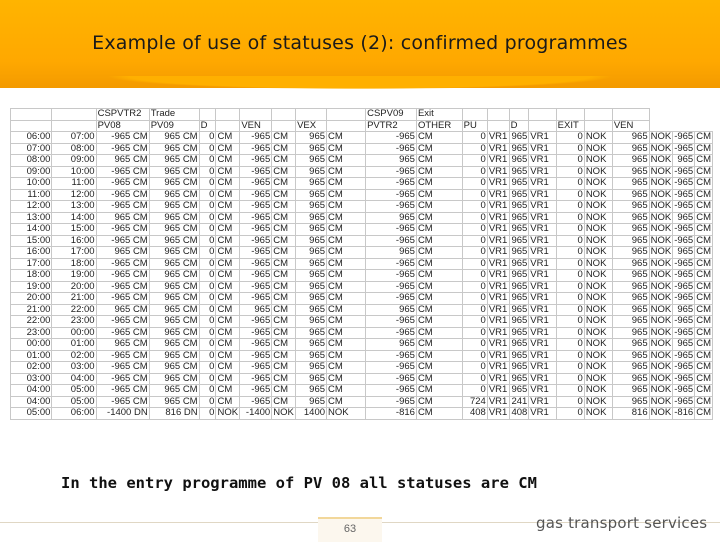 The height and width of the screenshot is (542, 720). What do you see at coordinates (391, 125) in the screenshot?
I see `table-cell: PVTR2` at bounding box center [391, 125].